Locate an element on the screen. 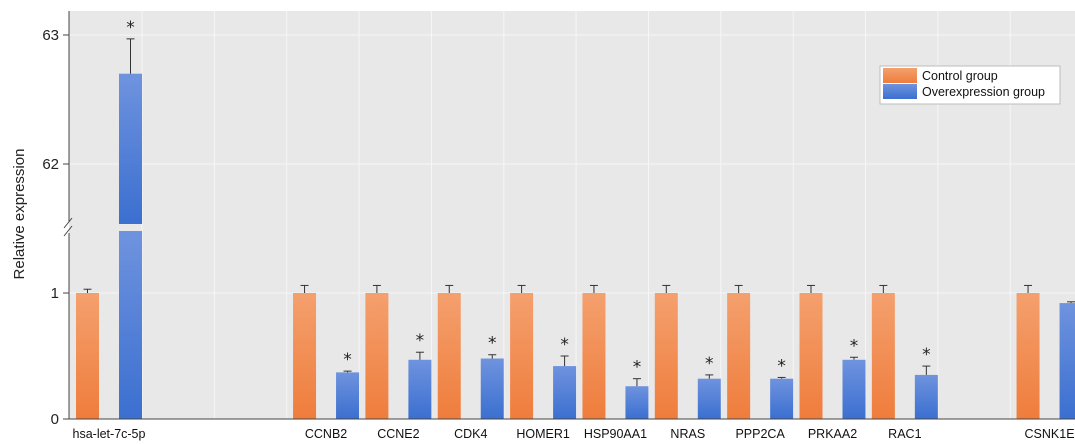 This screenshot has width=1075, height=444. bar-lower-segment is located at coordinates (130, 325).